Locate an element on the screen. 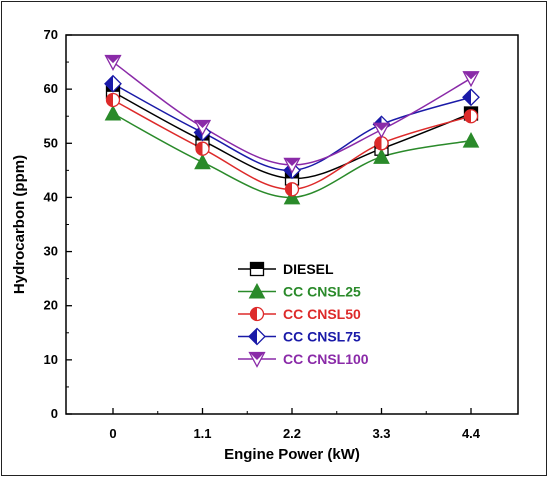 The width and height of the screenshot is (550, 479). series-line is located at coordinates (292, 127).